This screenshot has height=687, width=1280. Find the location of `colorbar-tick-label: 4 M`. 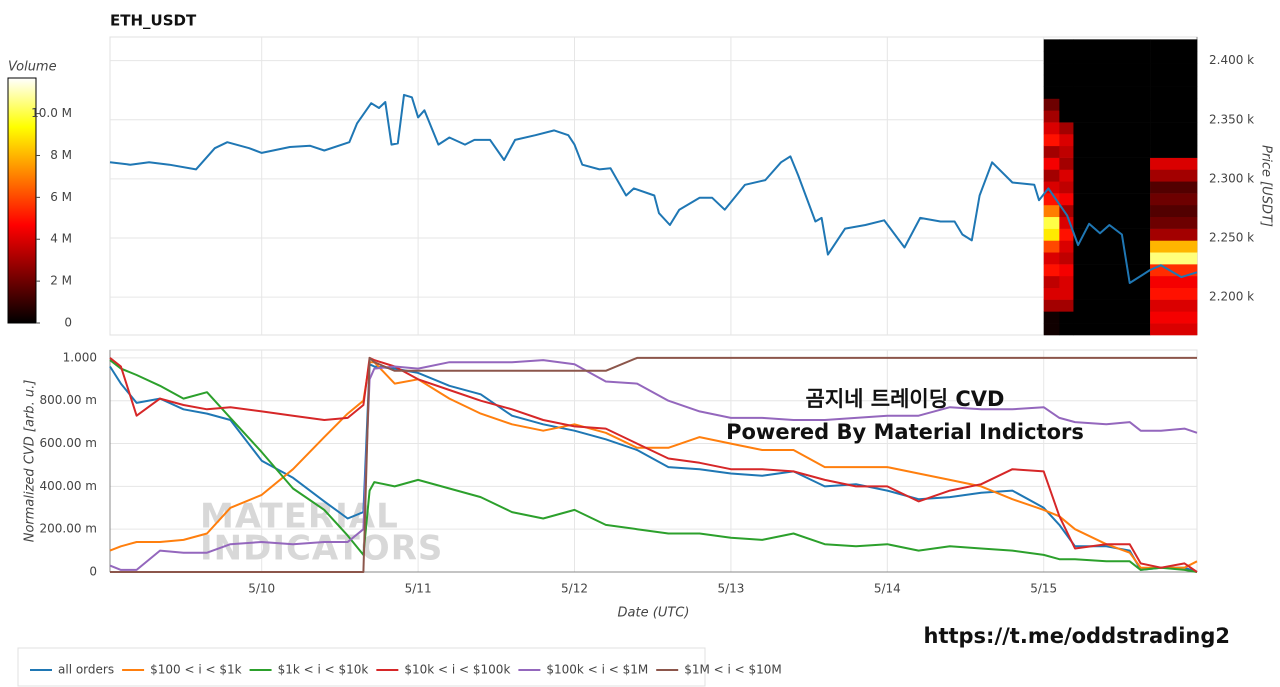

colorbar-tick-label: 4 M is located at coordinates (61, 239).